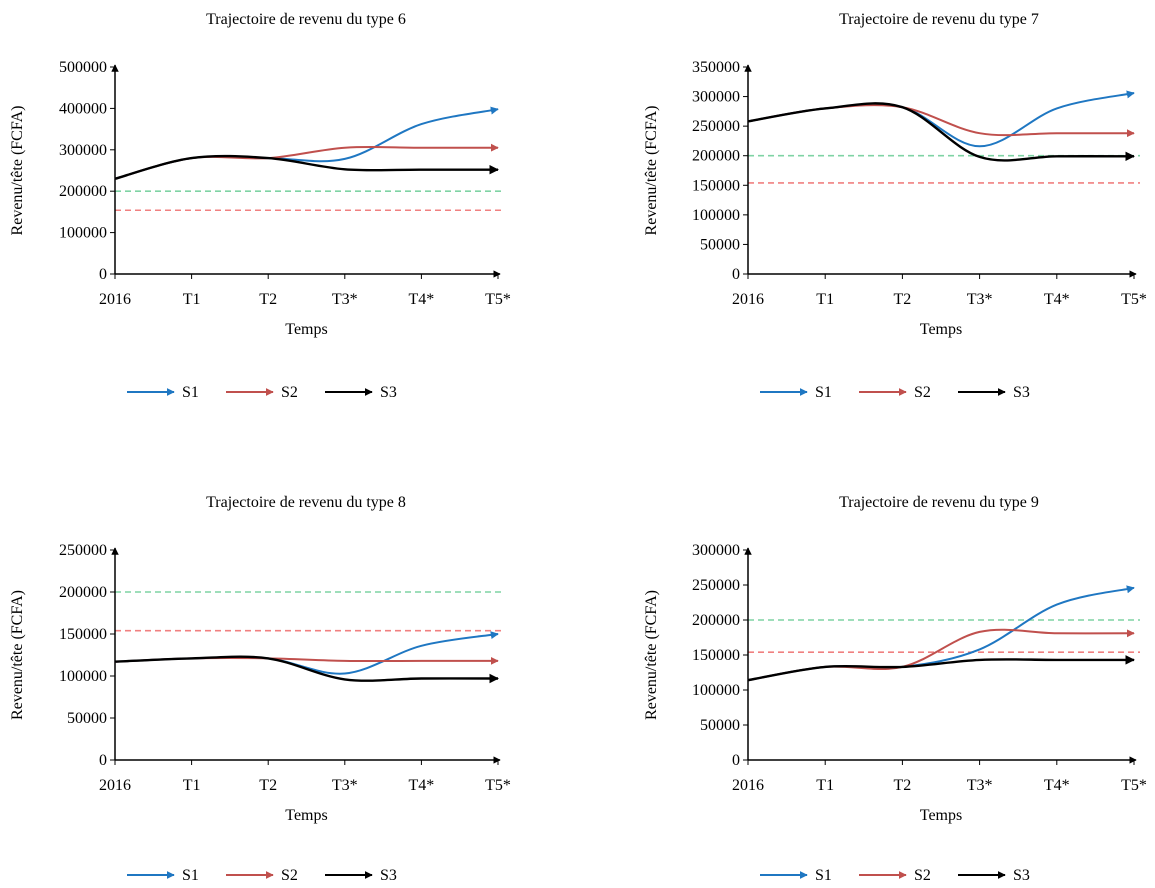 This screenshot has height=888, width=1155. What do you see at coordinates (306, 143) in the screenshot?
I see `series-line-s1` at bounding box center [306, 143].